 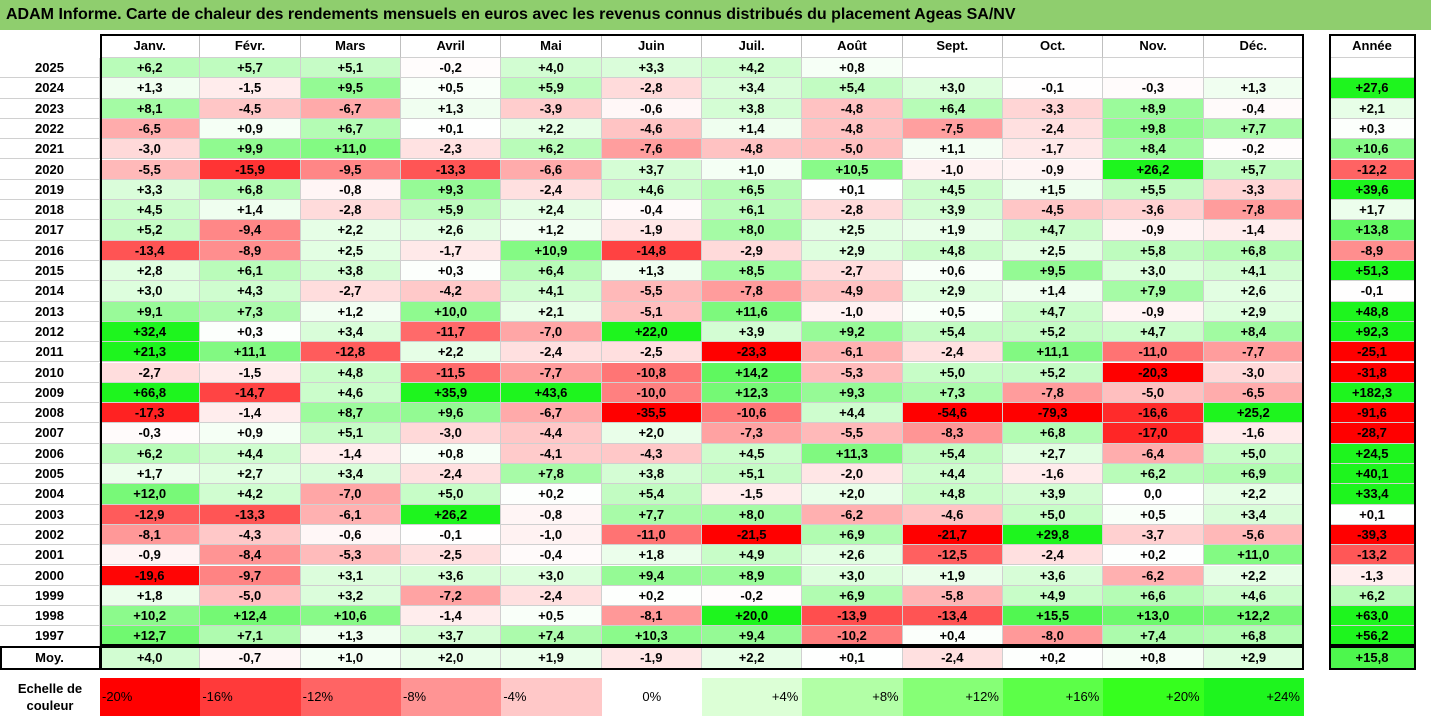 I want to click on heatmap-cell: -2,8, so click(x=350, y=210).